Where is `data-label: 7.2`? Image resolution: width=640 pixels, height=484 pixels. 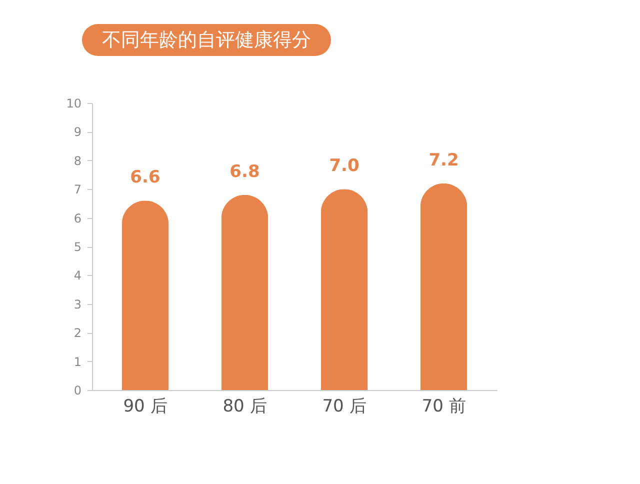
data-label: 7.2 is located at coordinates (443, 160).